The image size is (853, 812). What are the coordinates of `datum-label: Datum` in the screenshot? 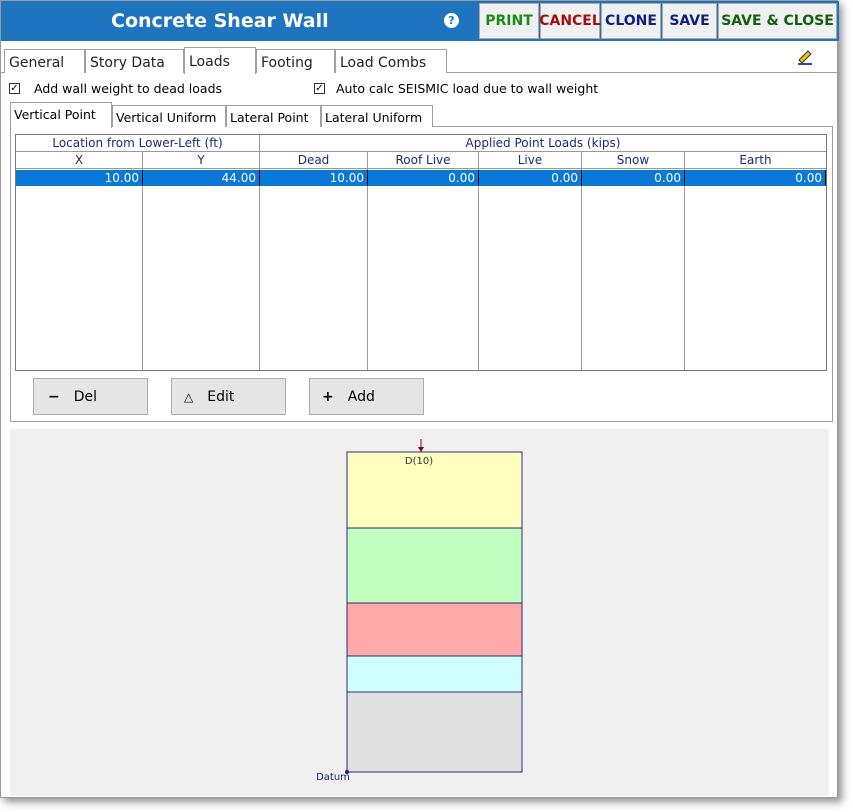 It's located at (333, 777).